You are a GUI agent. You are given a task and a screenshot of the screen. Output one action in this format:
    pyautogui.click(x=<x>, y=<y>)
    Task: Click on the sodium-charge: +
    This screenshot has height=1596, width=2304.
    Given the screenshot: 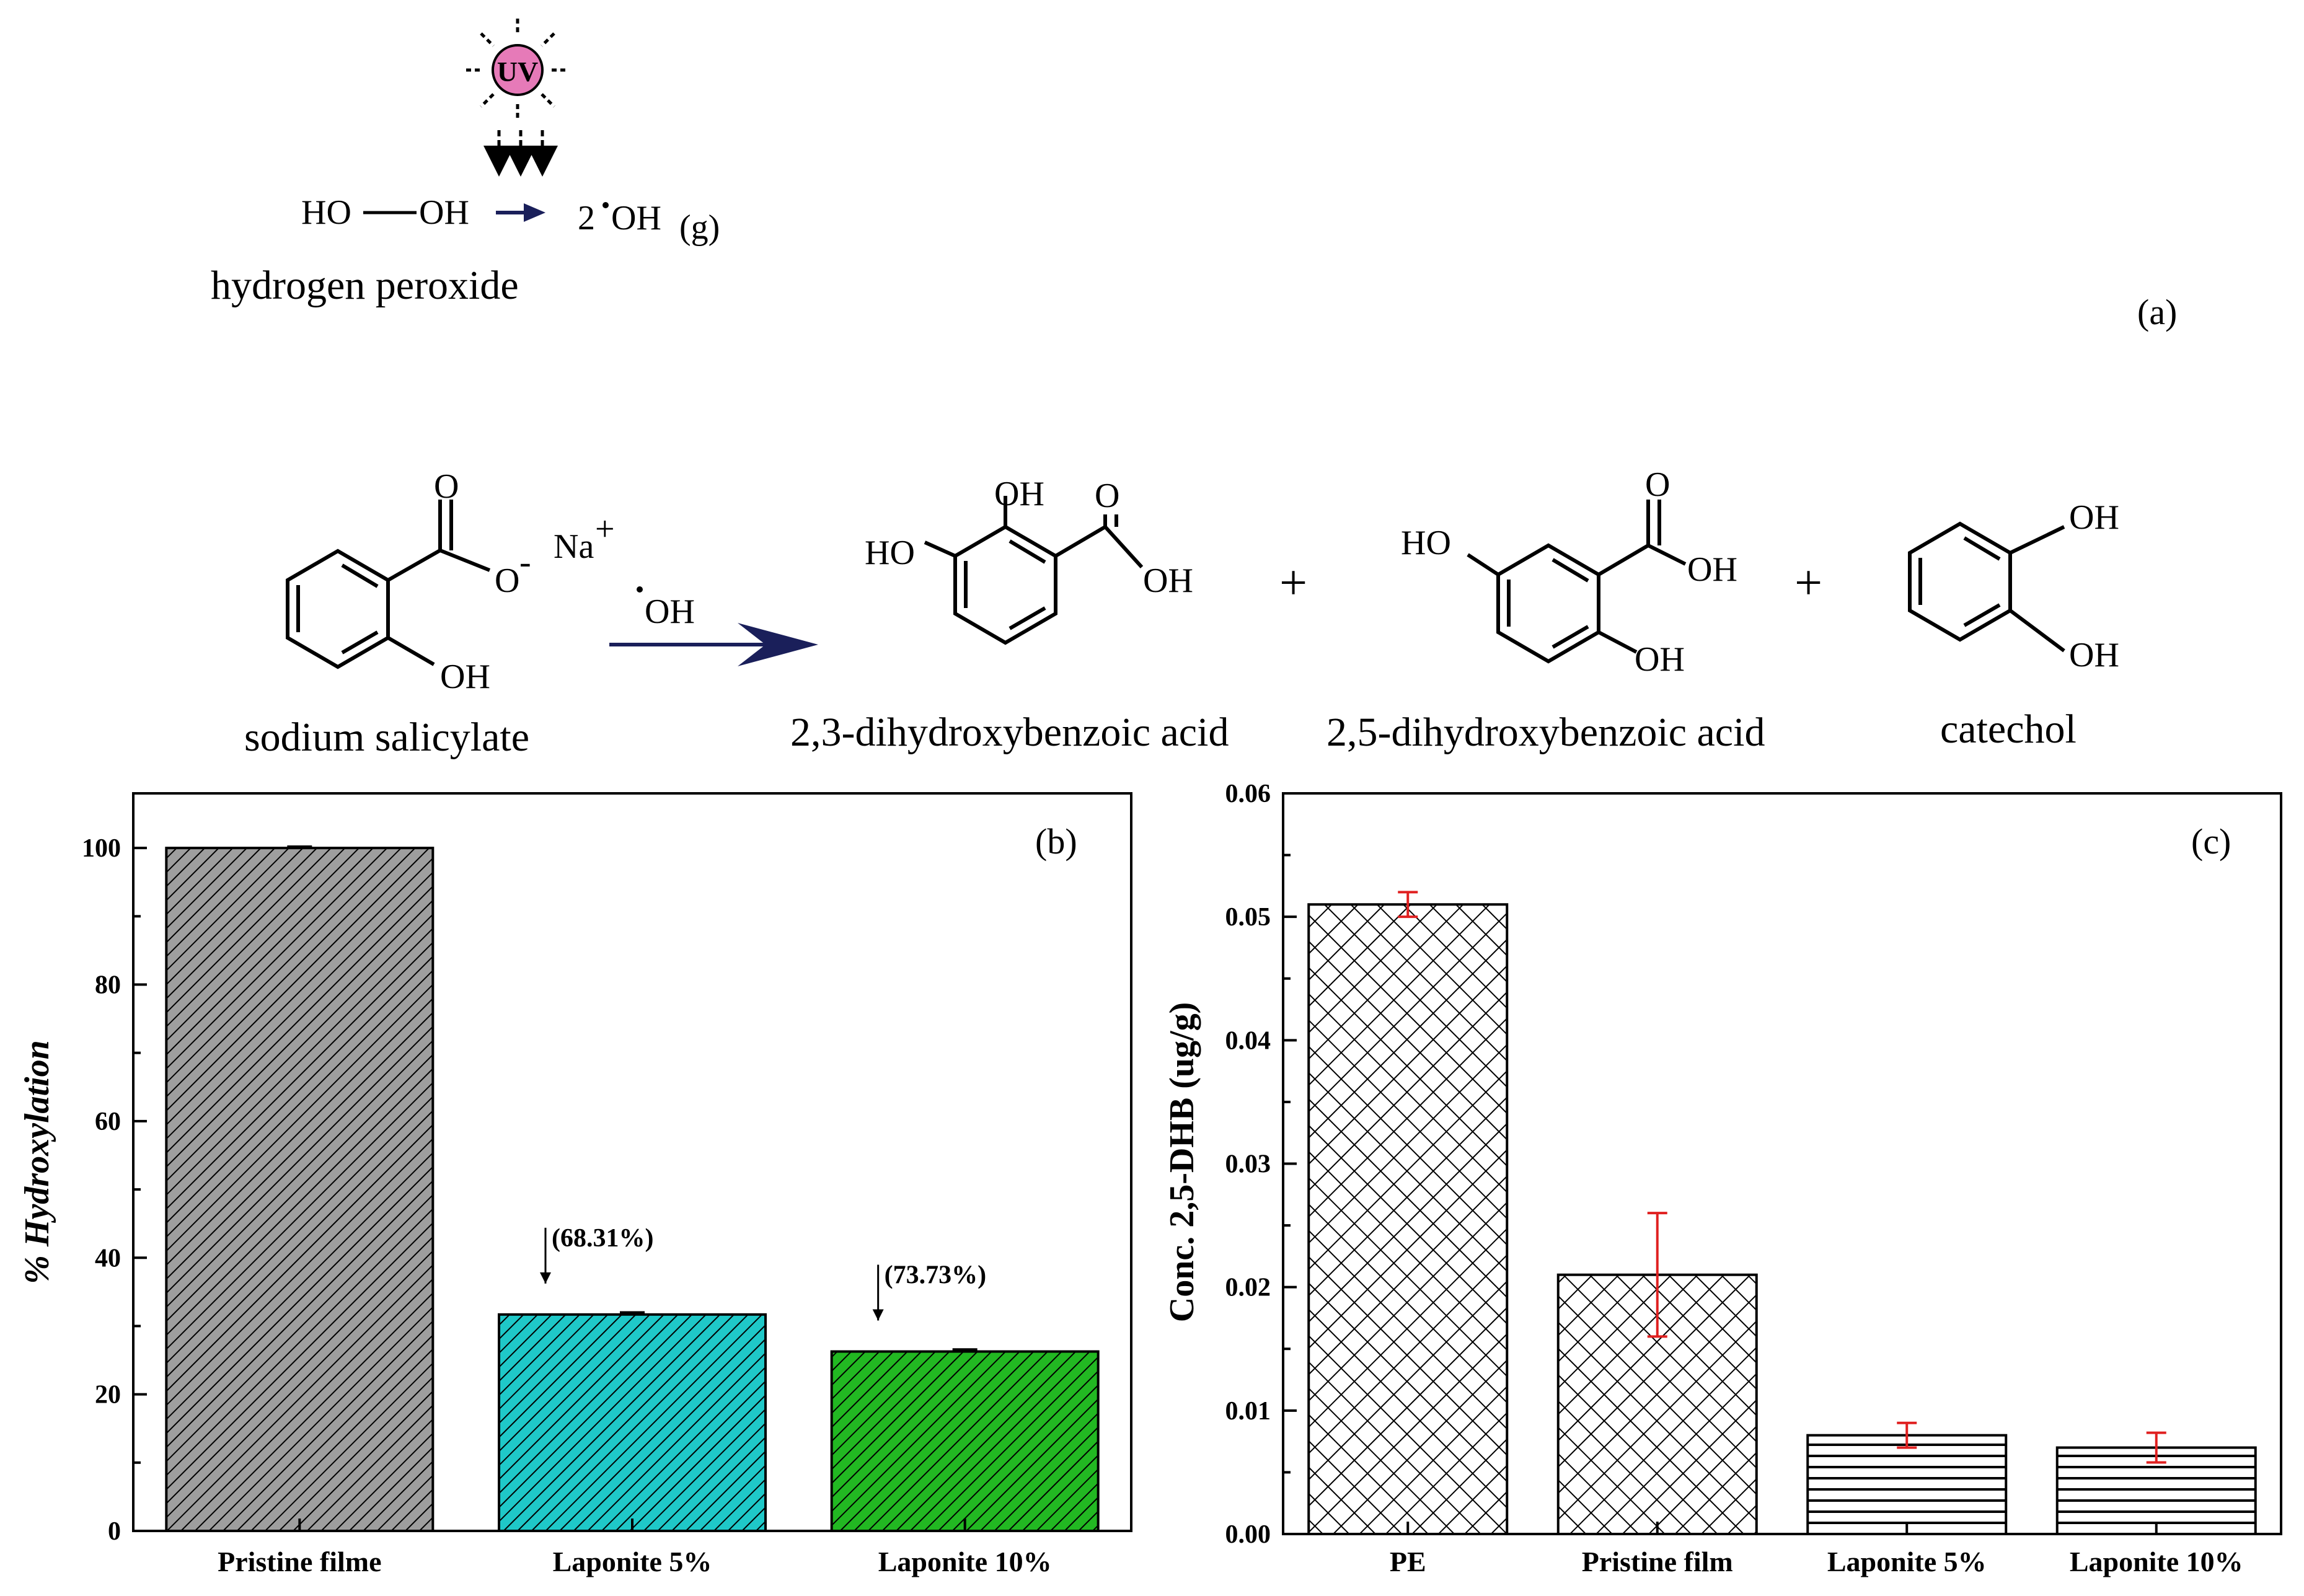 What is the action you would take?
    pyautogui.click(x=605, y=529)
    